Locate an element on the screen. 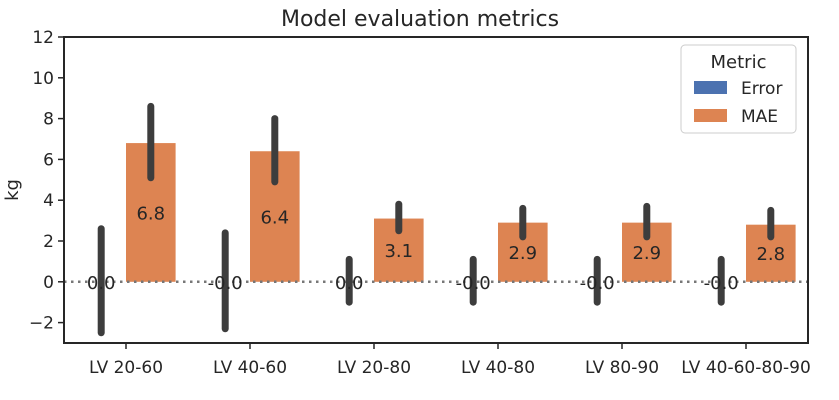  y-tick-label: −2 is located at coordinates (41, 324).